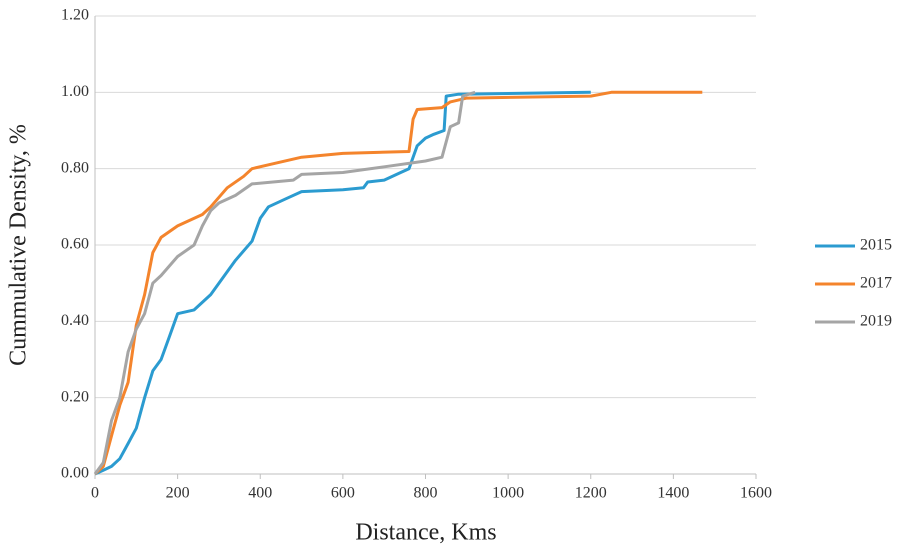 This screenshot has width=911, height=552. What do you see at coordinates (756, 493) in the screenshot?
I see `x-tick-label: 1600` at bounding box center [756, 493].